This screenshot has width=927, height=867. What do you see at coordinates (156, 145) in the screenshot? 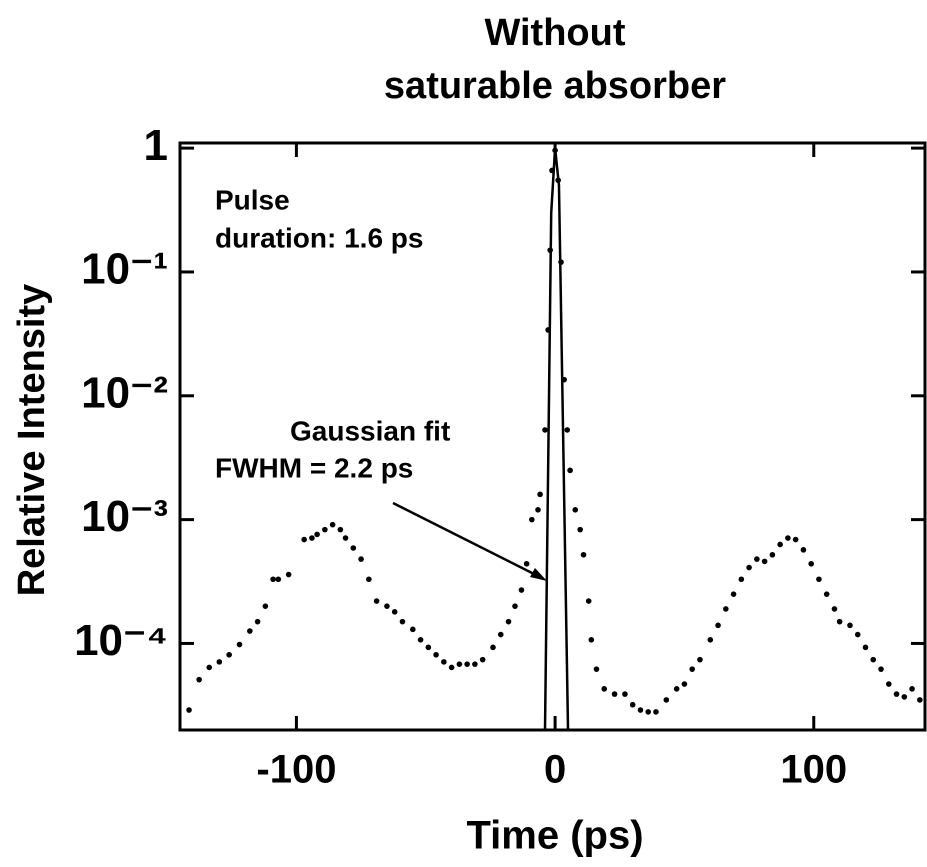
I see `y-tick-label: 1` at bounding box center [156, 145].